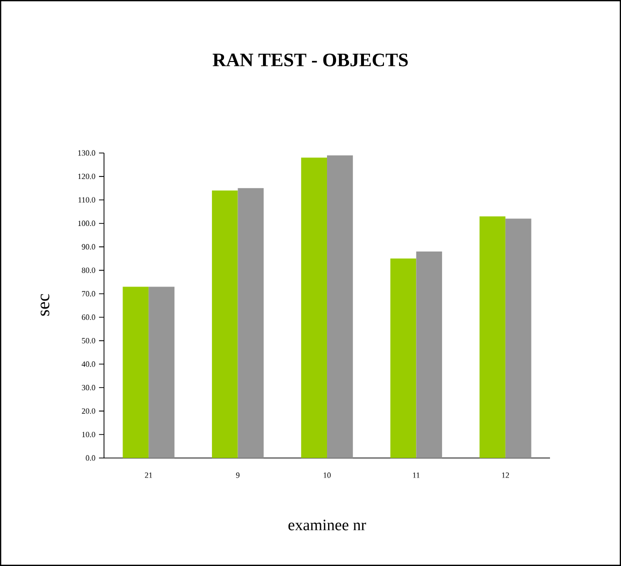  What do you see at coordinates (45, 305) in the screenshot?
I see `y-axis-title: sec` at bounding box center [45, 305].